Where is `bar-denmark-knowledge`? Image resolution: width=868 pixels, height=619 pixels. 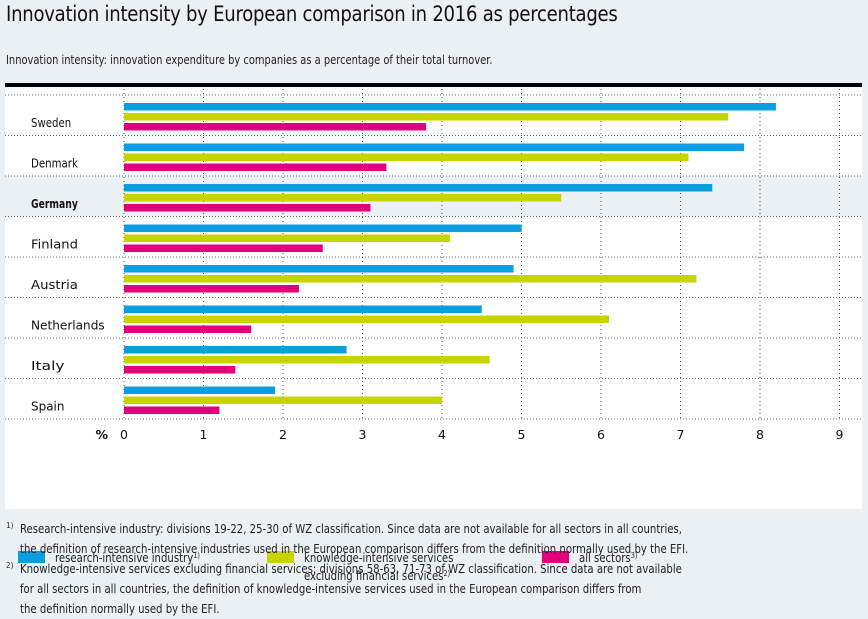
bar-denmark-knowledge is located at coordinates (406, 157).